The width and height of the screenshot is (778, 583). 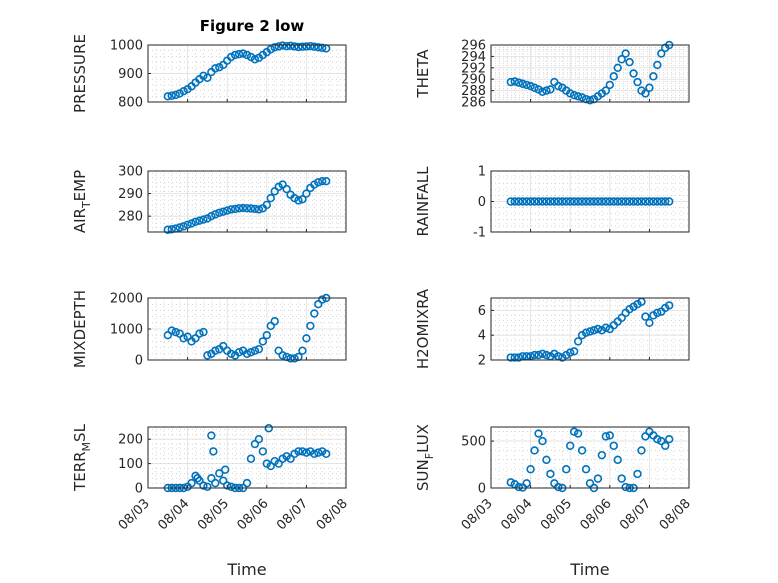 I want to click on y-tick-label: 294, so click(x=473, y=57).